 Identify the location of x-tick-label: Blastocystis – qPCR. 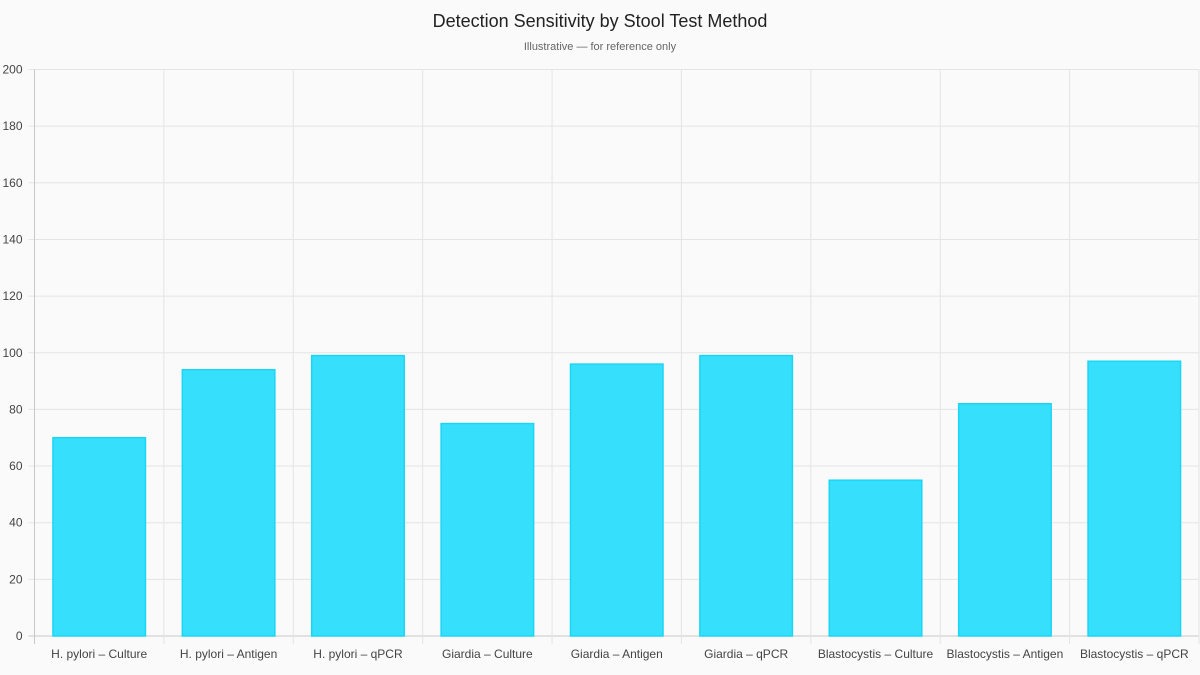
(1134, 654).